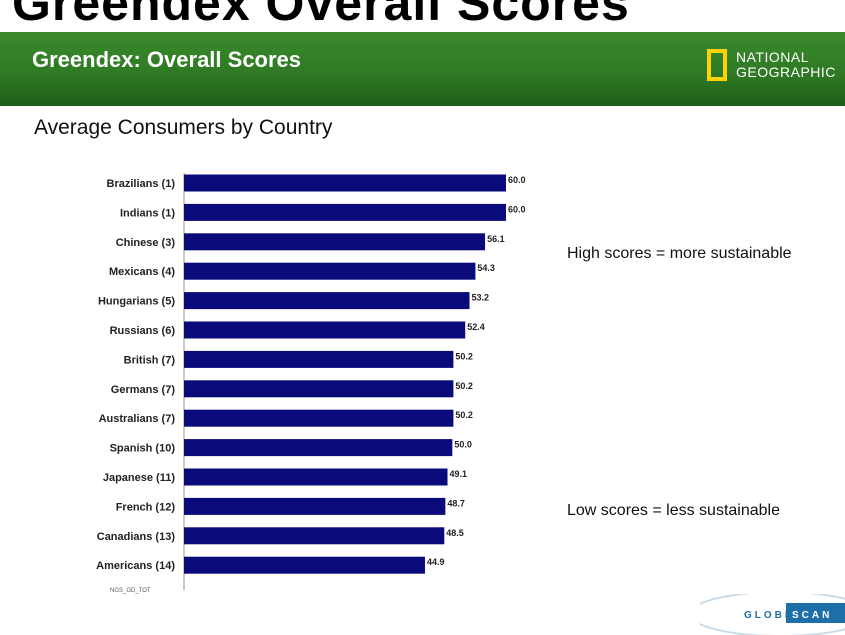 This screenshot has width=845, height=635. I want to click on category-label: Russians (6), so click(143, 331).